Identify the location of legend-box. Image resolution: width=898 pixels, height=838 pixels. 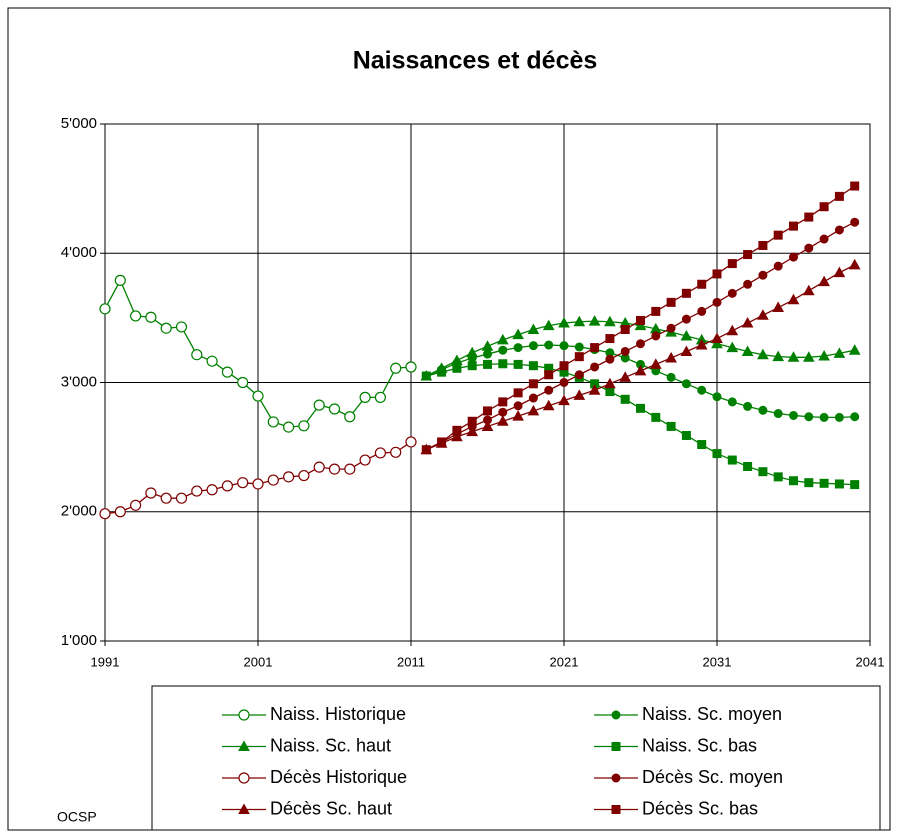
(516, 758).